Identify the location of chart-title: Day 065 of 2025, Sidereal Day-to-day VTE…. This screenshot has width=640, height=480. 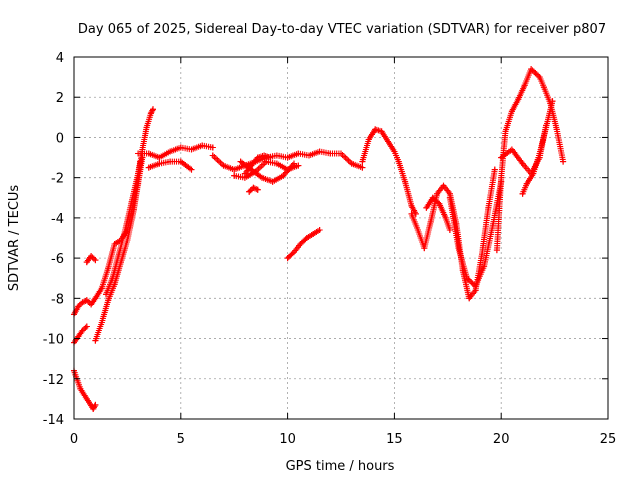
(342, 29).